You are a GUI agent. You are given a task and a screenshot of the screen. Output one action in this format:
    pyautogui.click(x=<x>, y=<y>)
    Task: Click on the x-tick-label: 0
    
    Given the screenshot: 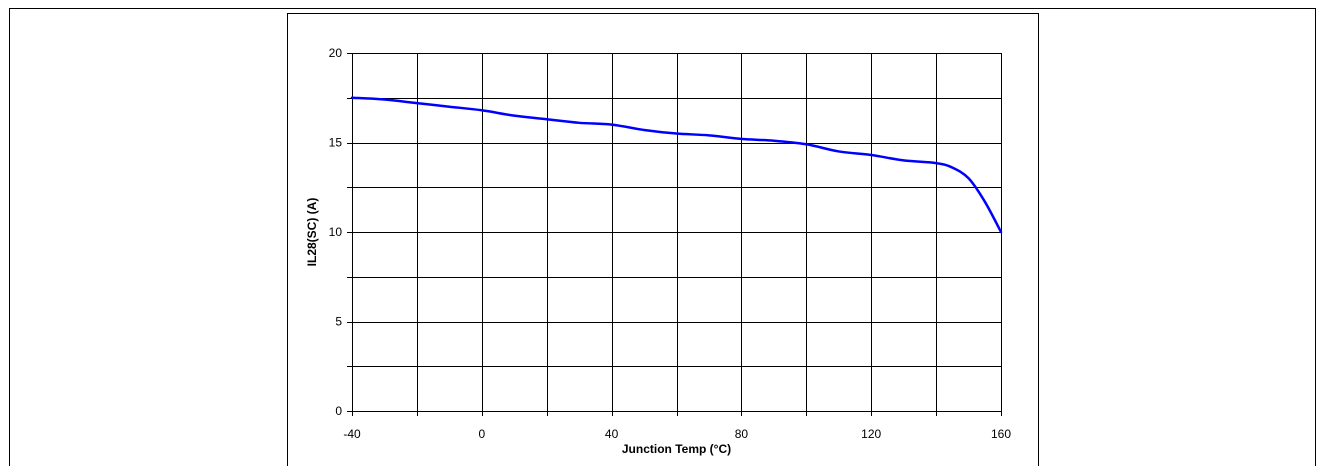 What is the action you would take?
    pyautogui.click(x=481, y=434)
    